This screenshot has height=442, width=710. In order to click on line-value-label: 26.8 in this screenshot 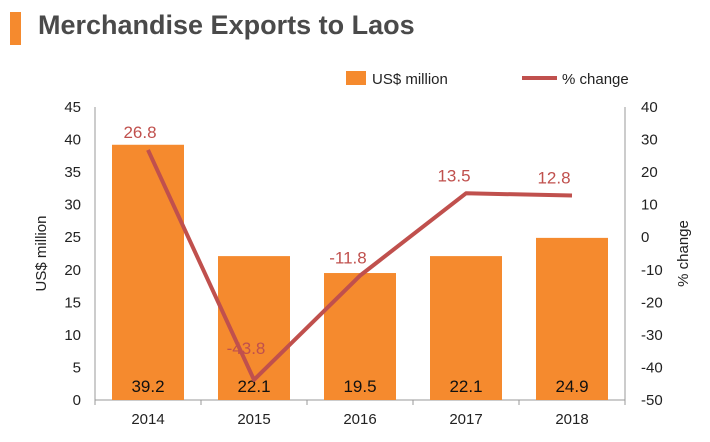, I will do `click(139, 132)`.